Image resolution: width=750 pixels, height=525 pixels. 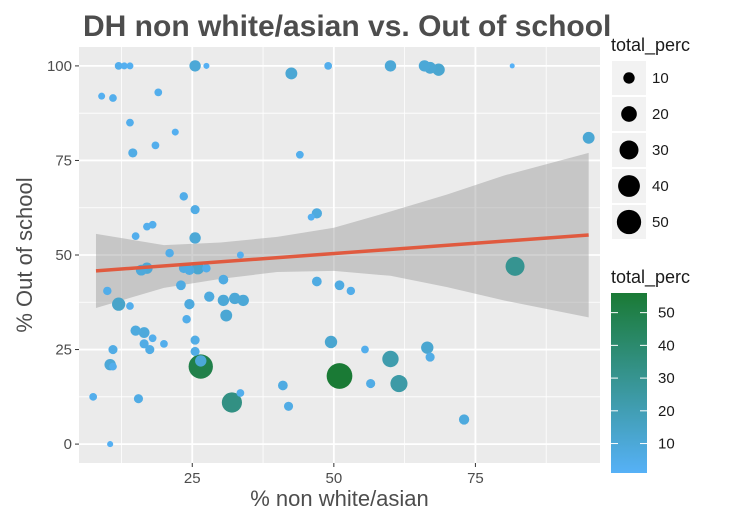 I want to click on color-legend-title: total_perc, so click(x=650, y=277).